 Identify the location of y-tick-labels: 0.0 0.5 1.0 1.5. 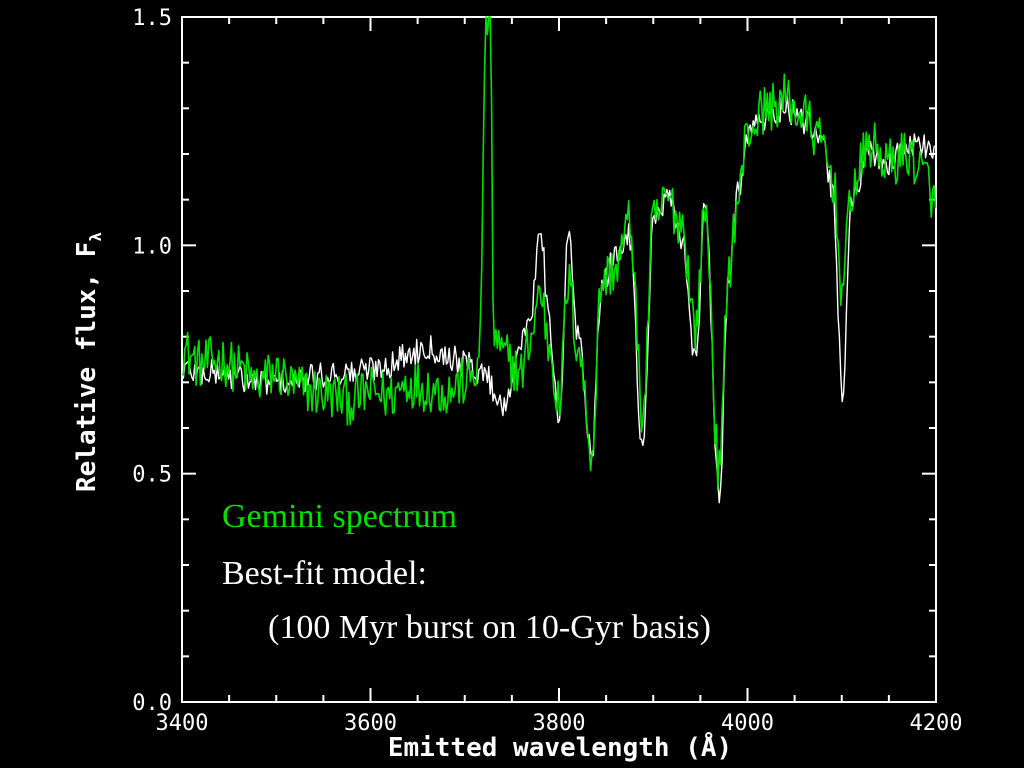
(152, 361).